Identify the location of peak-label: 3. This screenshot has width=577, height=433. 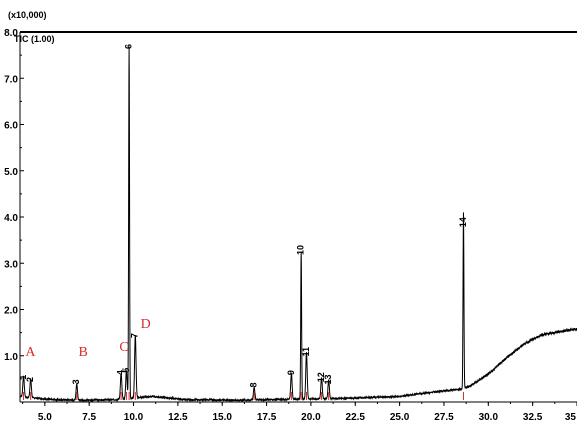
(76, 381).